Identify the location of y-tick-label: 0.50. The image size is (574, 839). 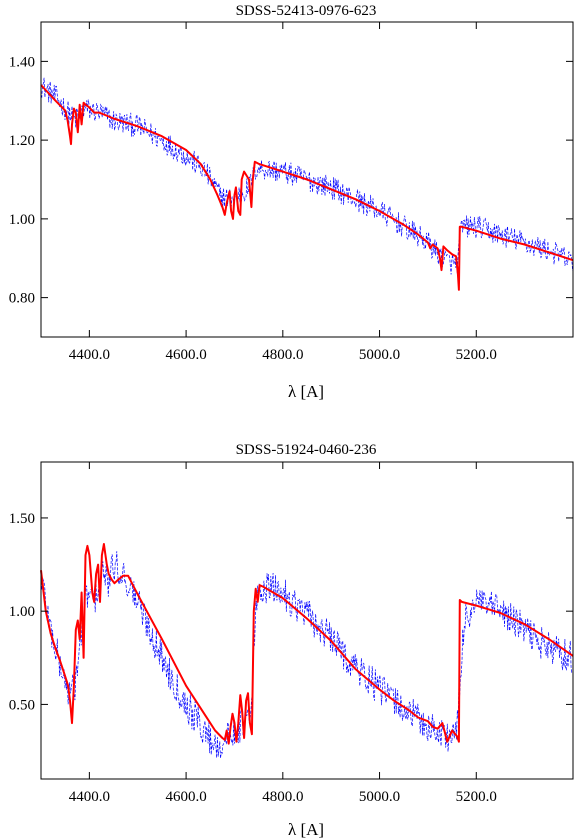
(22, 705).